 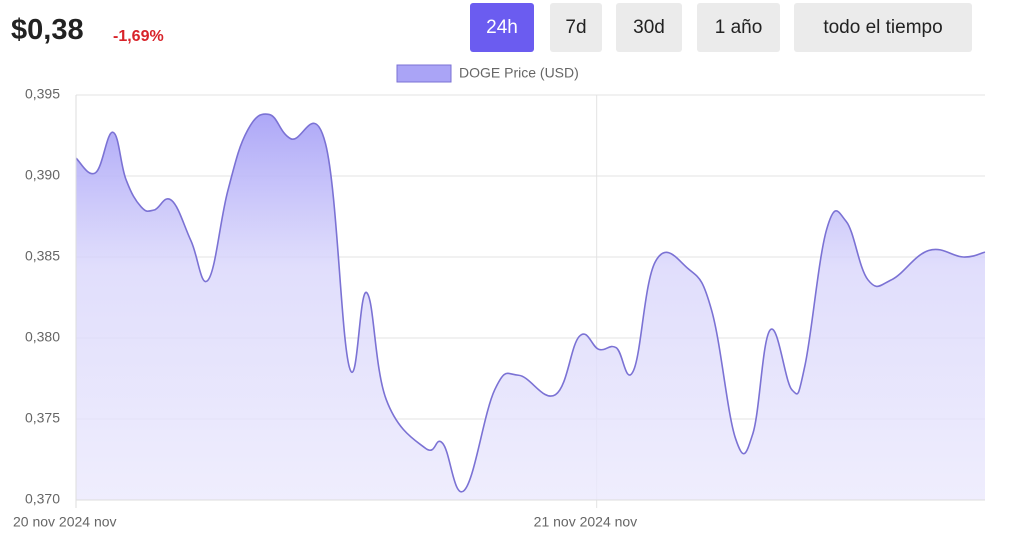 I want to click on y-tick-label: 0,390, so click(x=42, y=175).